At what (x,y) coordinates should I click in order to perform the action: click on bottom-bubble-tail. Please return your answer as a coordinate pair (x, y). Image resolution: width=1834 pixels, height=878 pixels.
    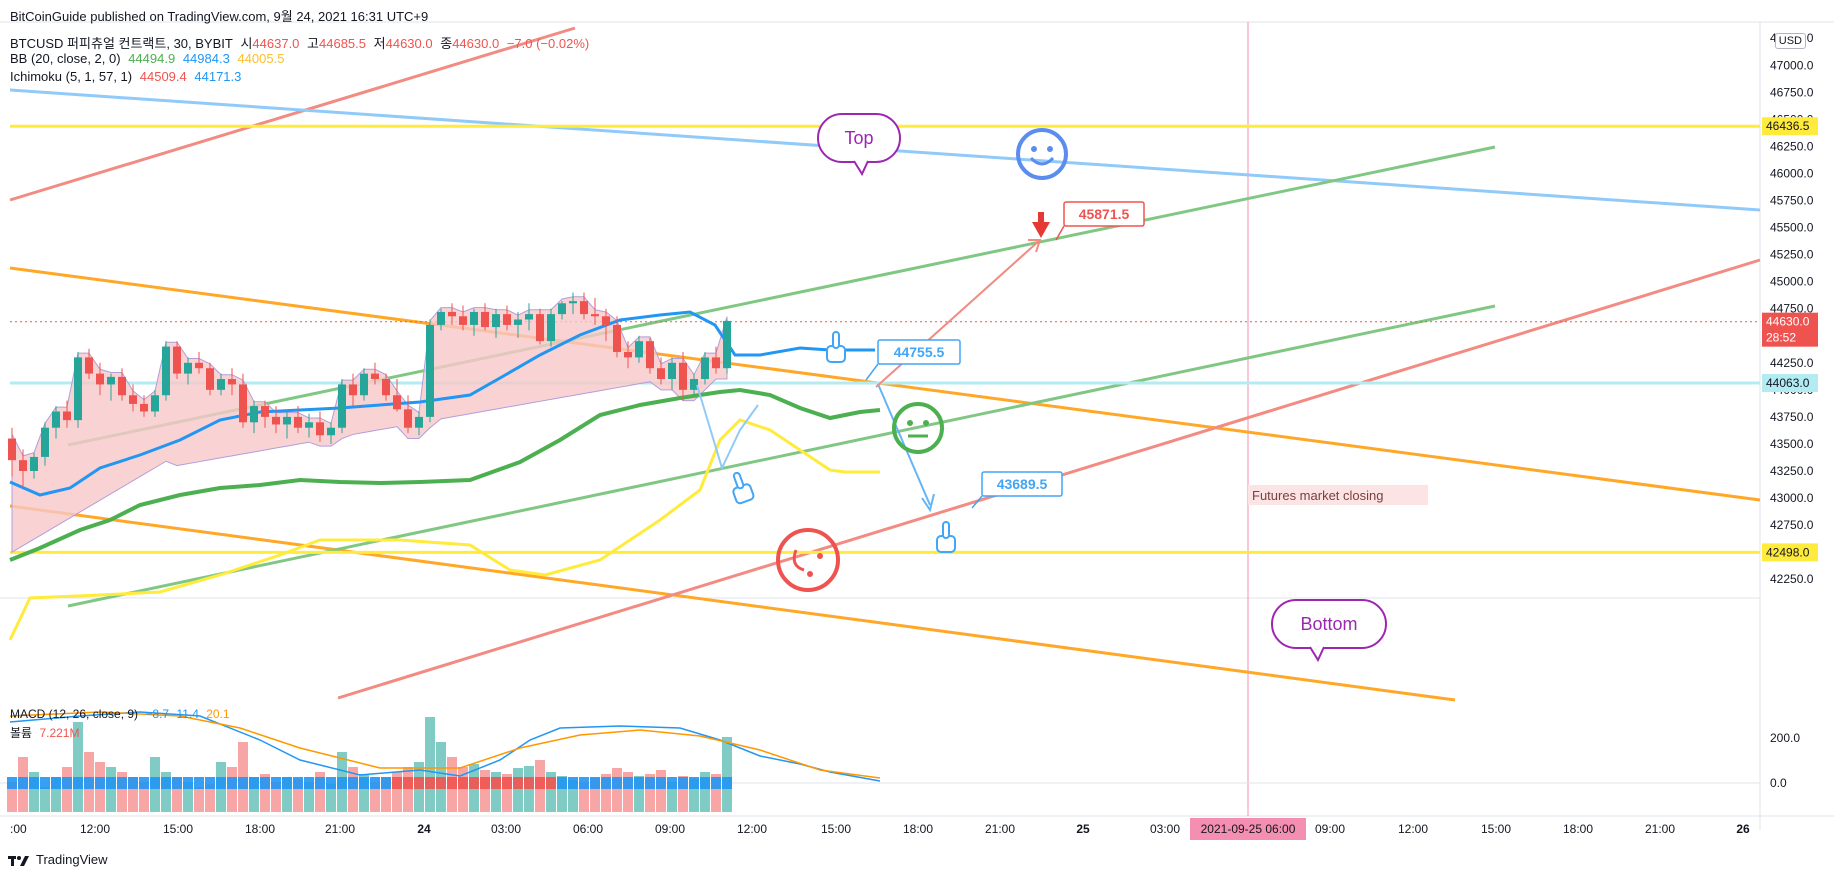
    Looking at the image, I should click on (1317, 654).